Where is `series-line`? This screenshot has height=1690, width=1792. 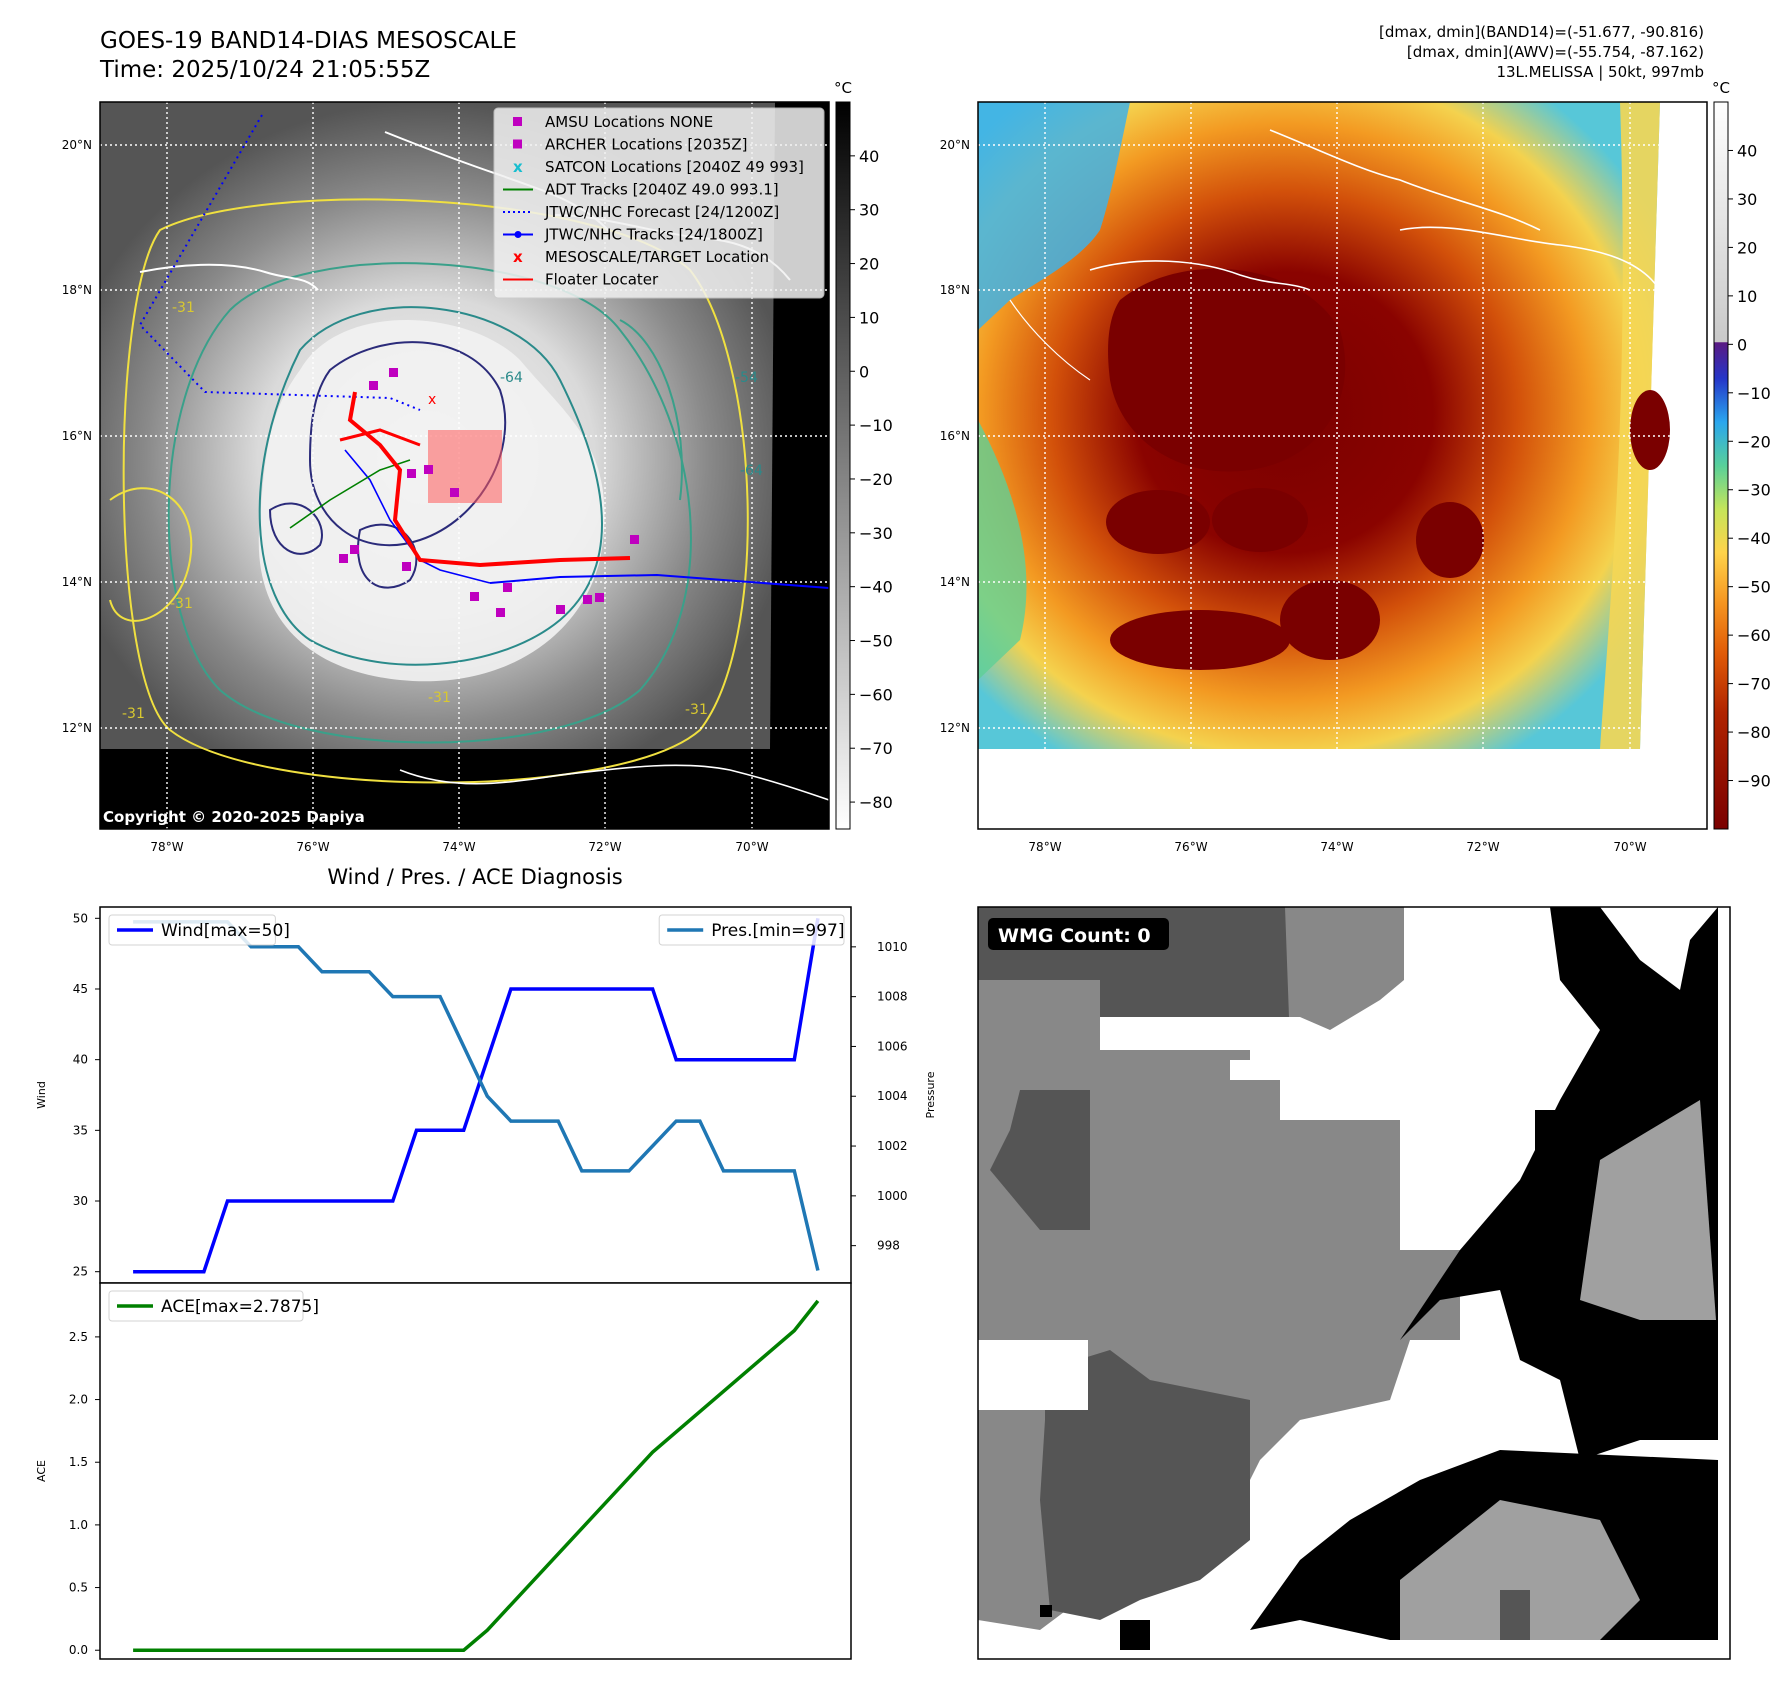
series-line is located at coordinates (476, 1095).